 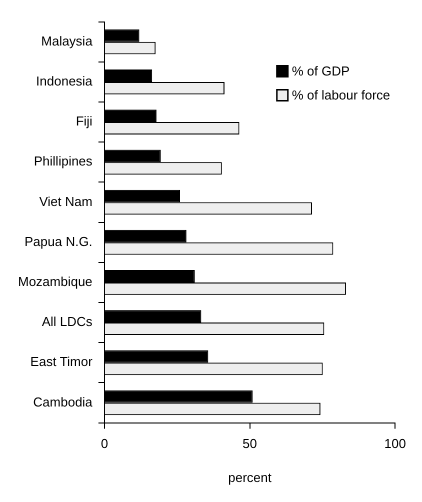 I want to click on y-tick-label: Viet Nam, so click(x=65, y=201).